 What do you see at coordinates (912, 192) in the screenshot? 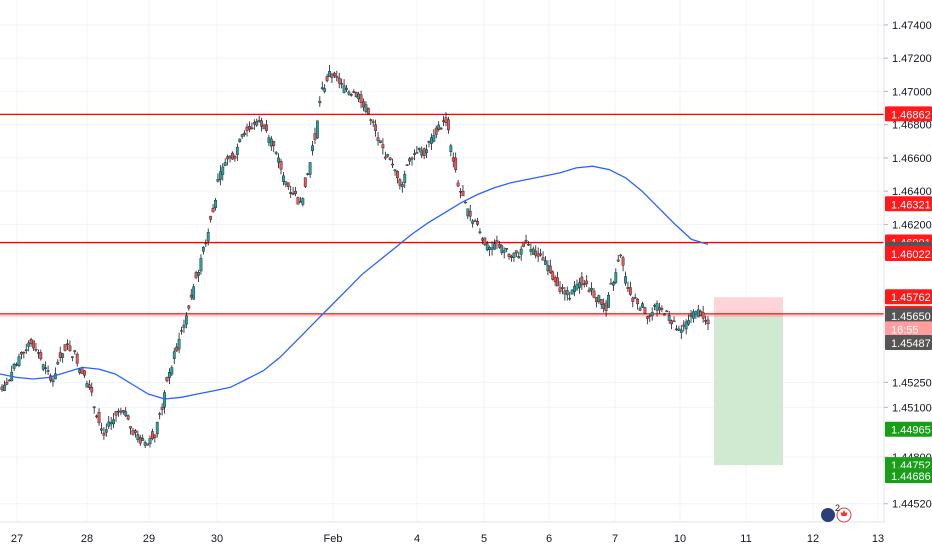
I see `y-tick-label: 1.46400` at bounding box center [912, 192].